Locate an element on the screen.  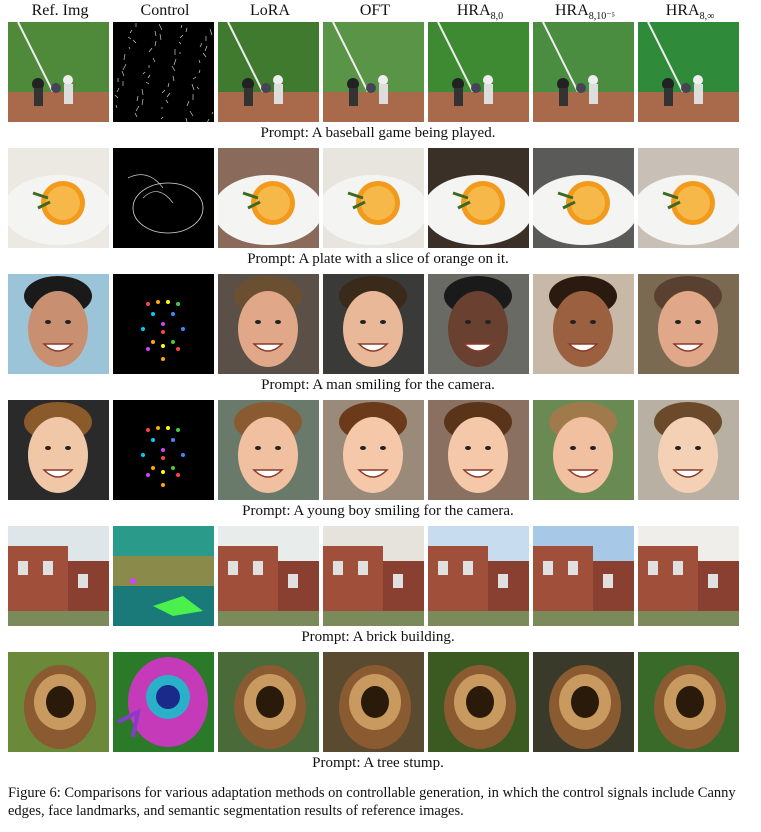
thumbnail-brick-oft is located at coordinates (373, 576).